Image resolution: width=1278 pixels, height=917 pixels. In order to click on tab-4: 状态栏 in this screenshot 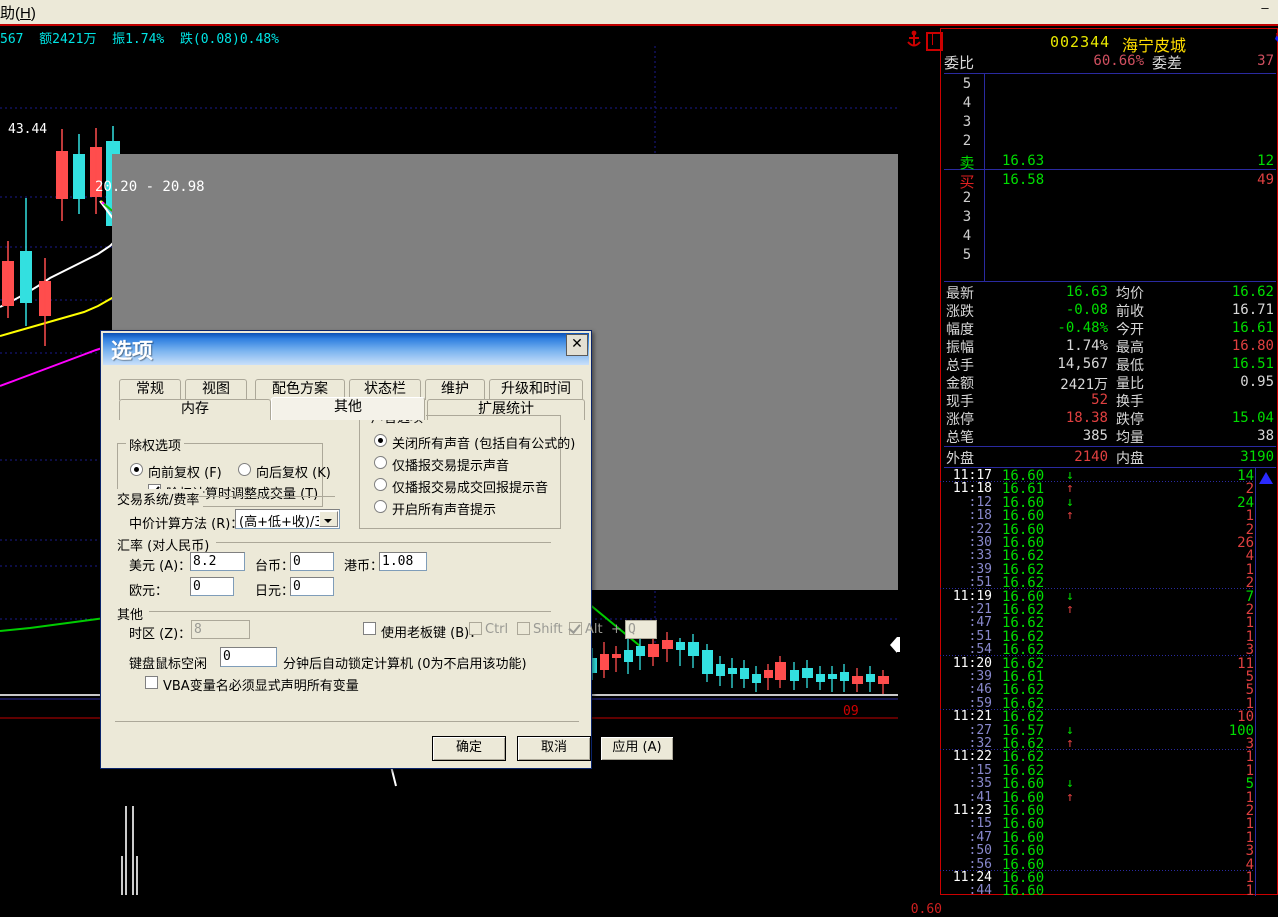, I will do `click(385, 389)`.